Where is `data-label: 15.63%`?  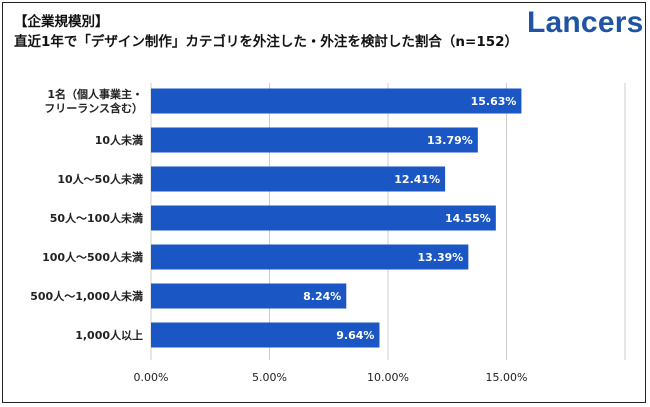 data-label: 15.63% is located at coordinates (494, 101).